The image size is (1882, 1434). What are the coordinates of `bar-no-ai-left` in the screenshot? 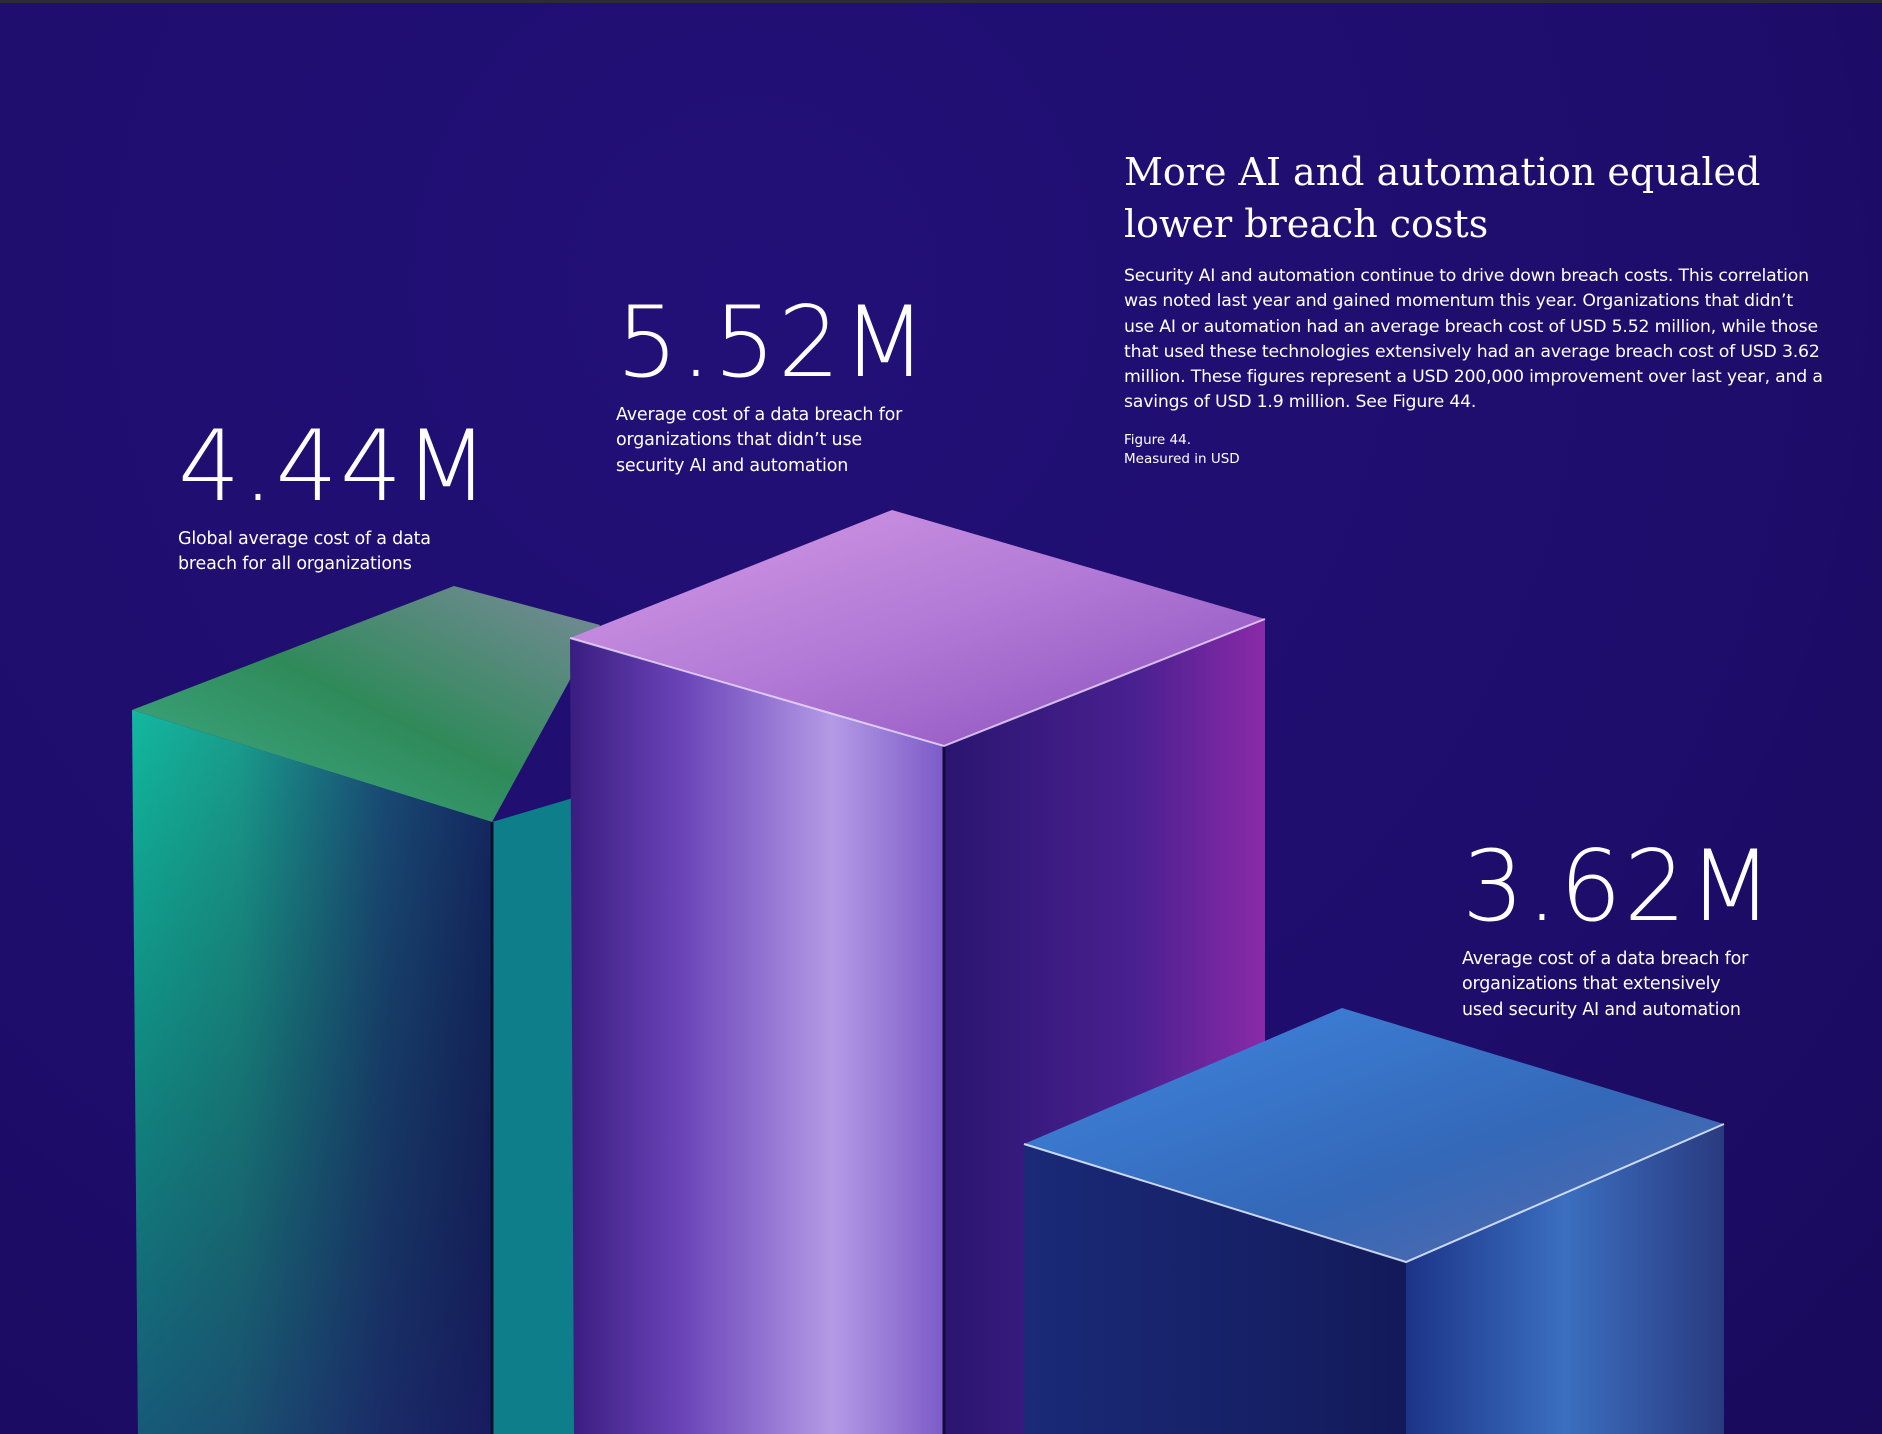 It's located at (757, 1036).